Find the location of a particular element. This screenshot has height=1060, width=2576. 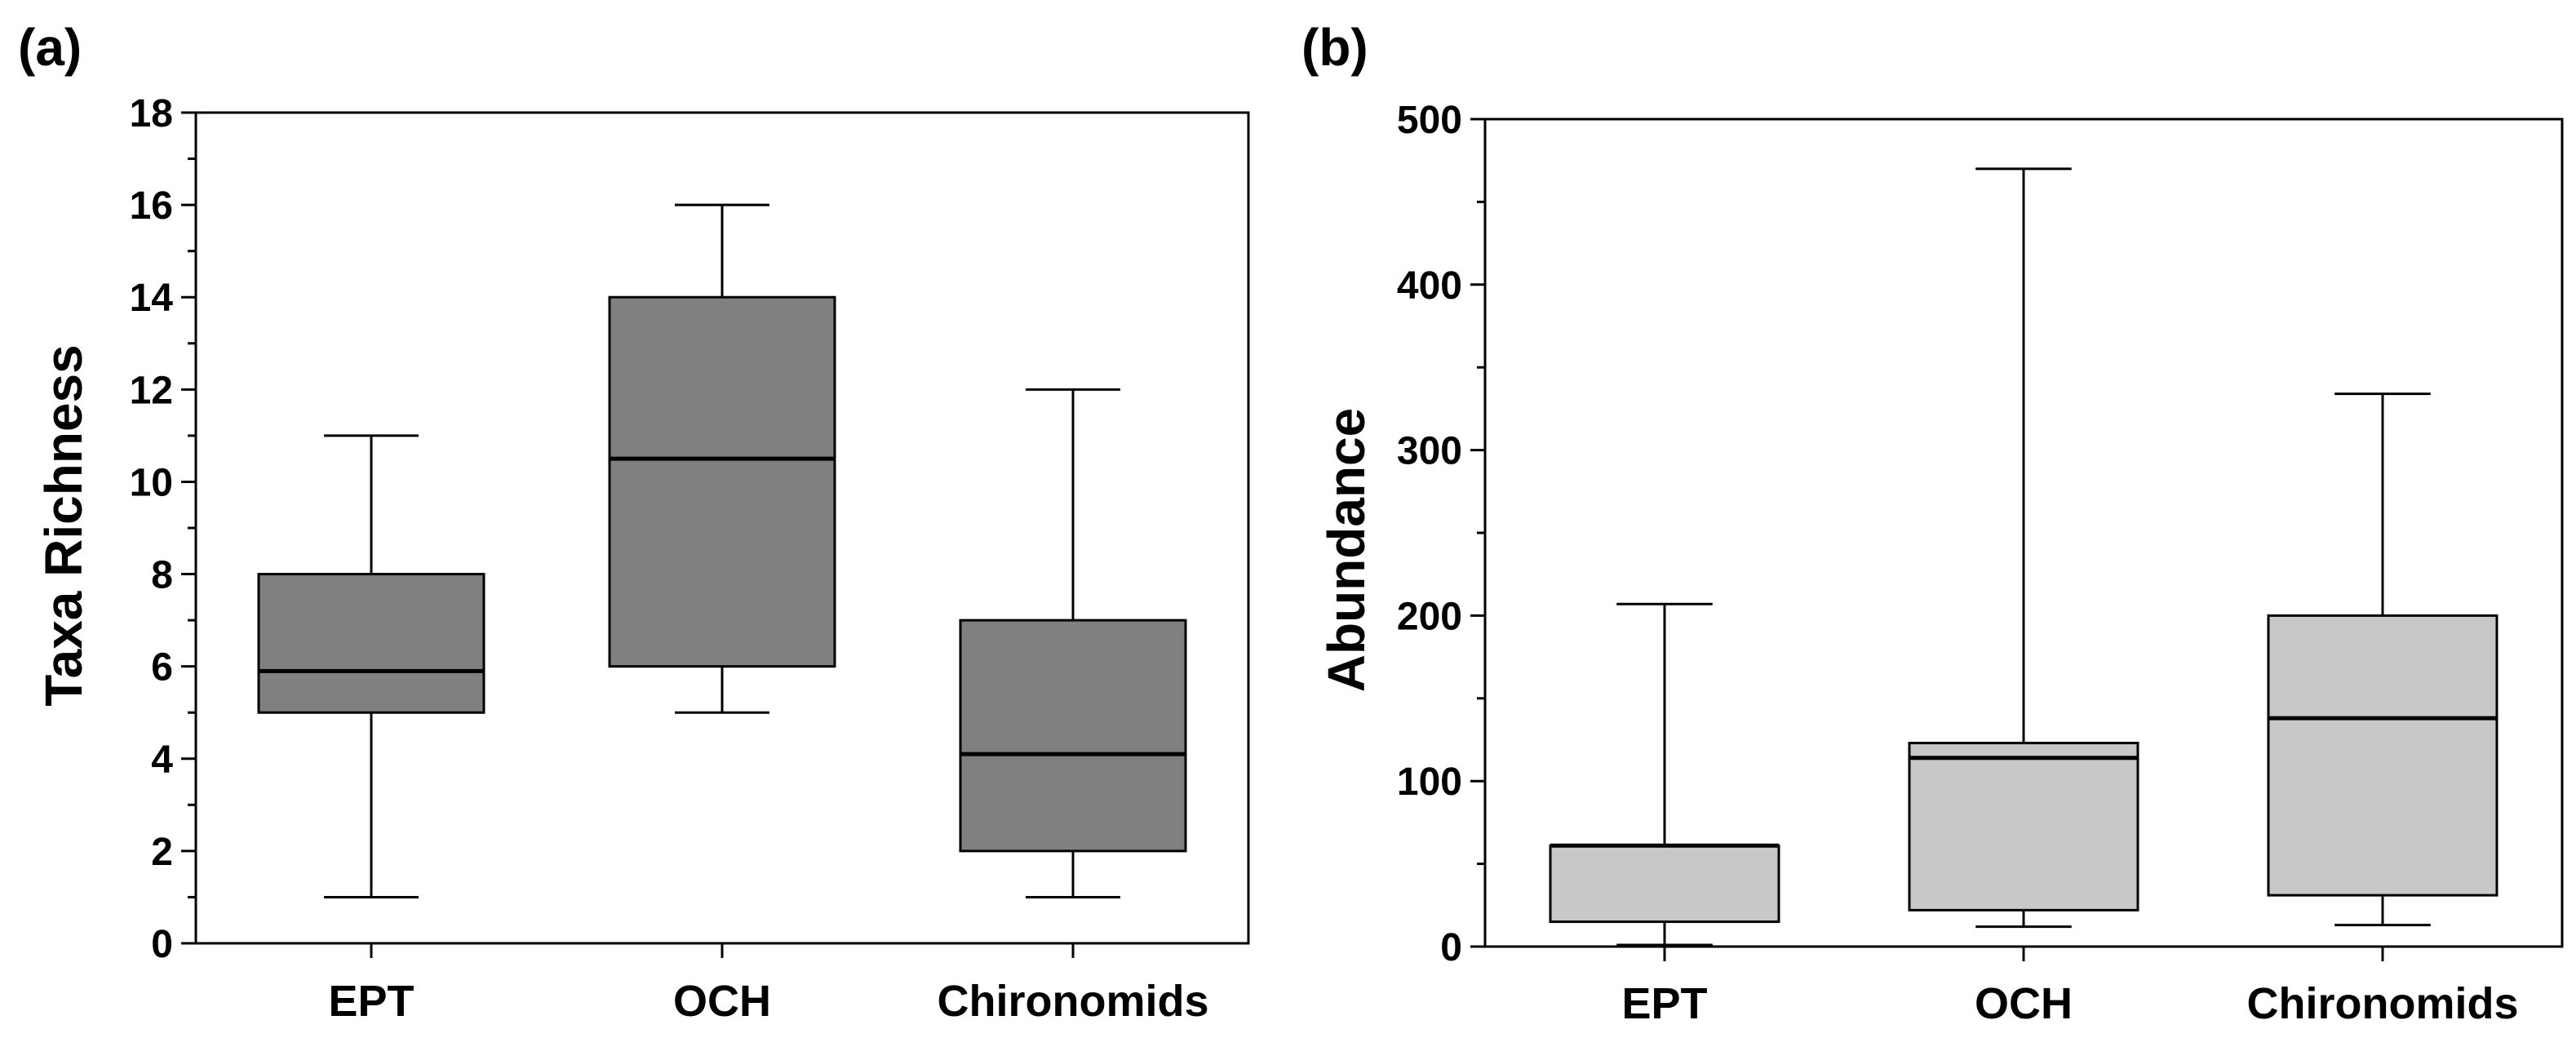

panel-b-x-tick-label: OCH is located at coordinates (2024, 1003).